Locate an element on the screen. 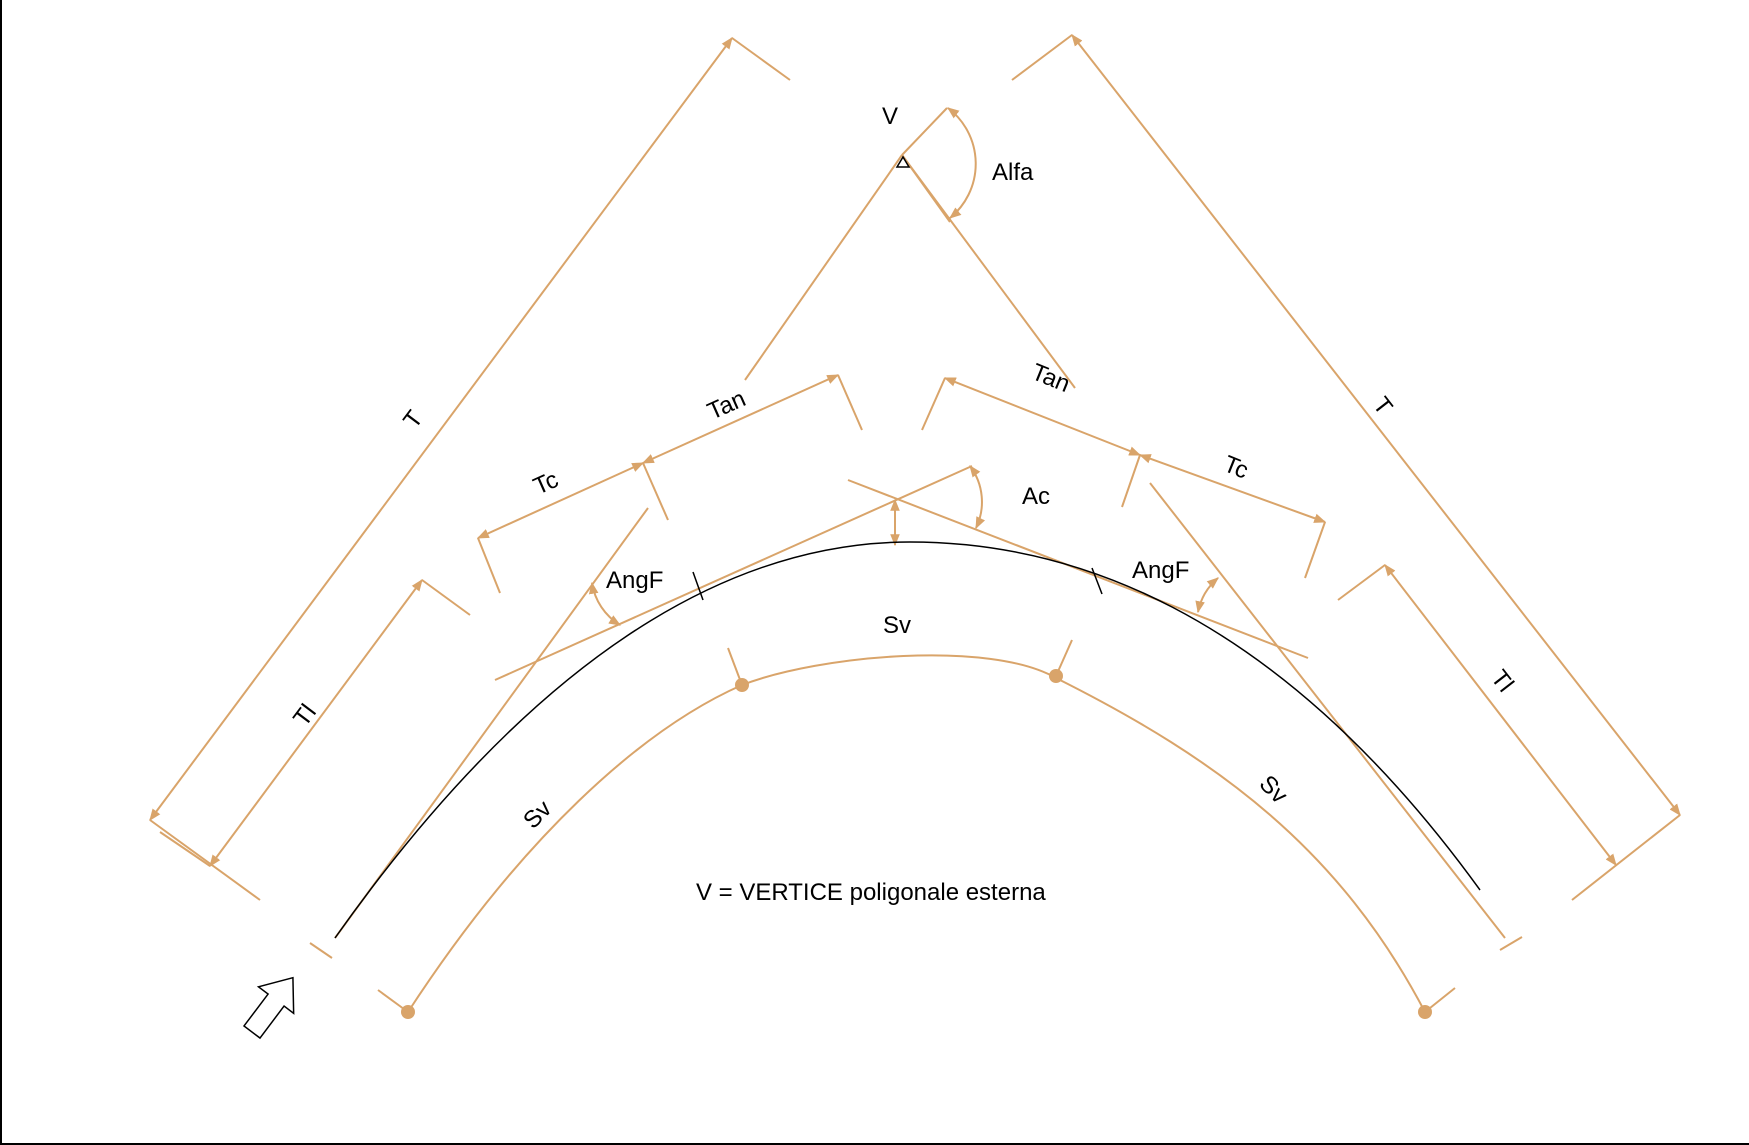  angf-left is located at coordinates (491, 723).